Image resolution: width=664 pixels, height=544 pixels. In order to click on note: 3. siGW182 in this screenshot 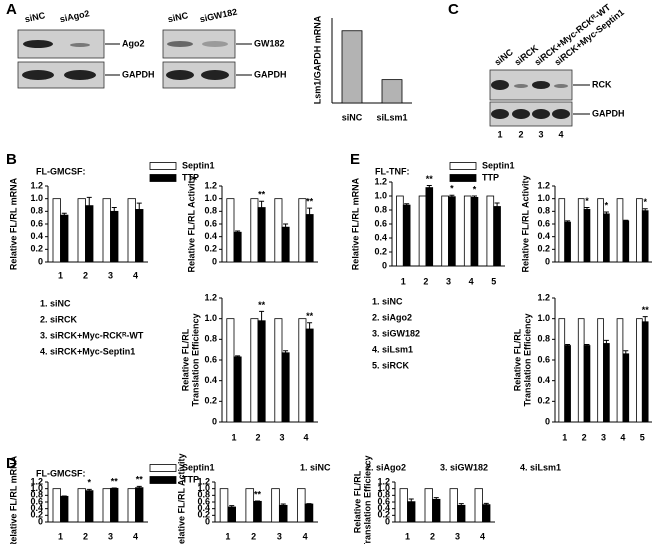, I will do `click(464, 467)`.